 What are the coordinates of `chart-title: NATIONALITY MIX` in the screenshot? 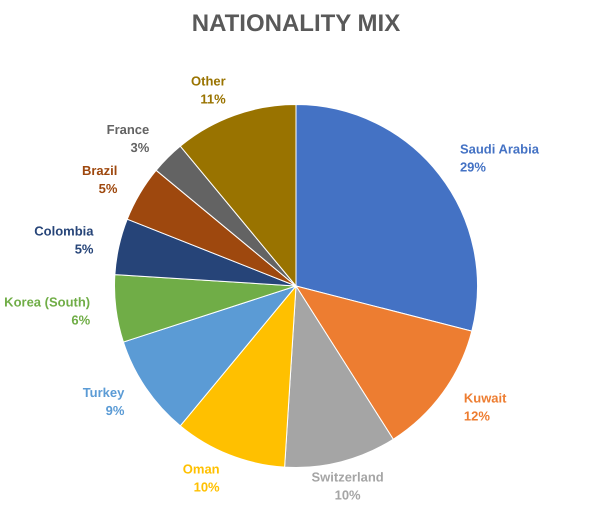 It's located at (296, 24).